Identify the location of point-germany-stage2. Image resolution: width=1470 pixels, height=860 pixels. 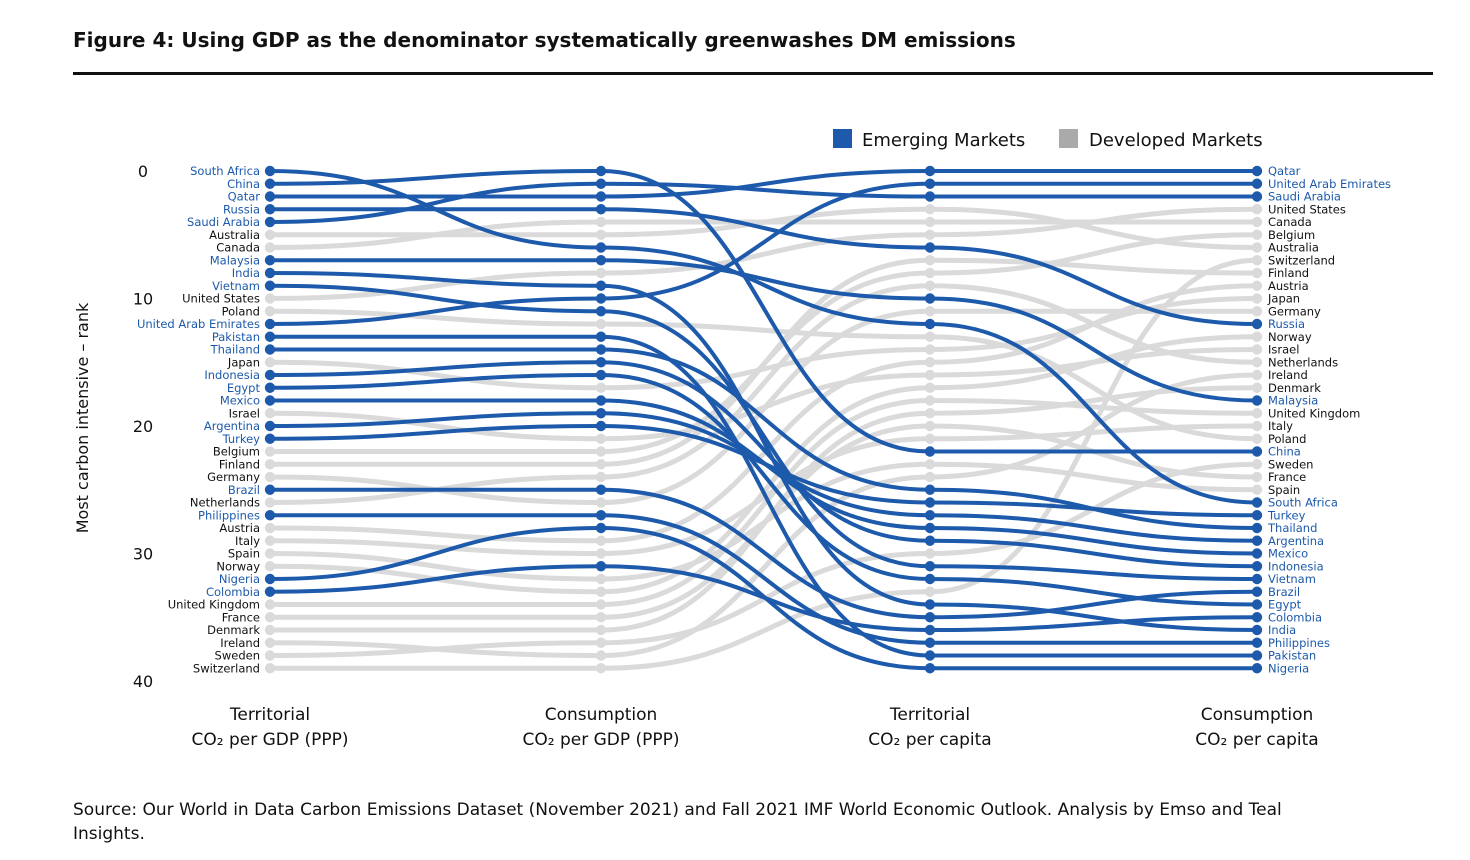
(601, 502).